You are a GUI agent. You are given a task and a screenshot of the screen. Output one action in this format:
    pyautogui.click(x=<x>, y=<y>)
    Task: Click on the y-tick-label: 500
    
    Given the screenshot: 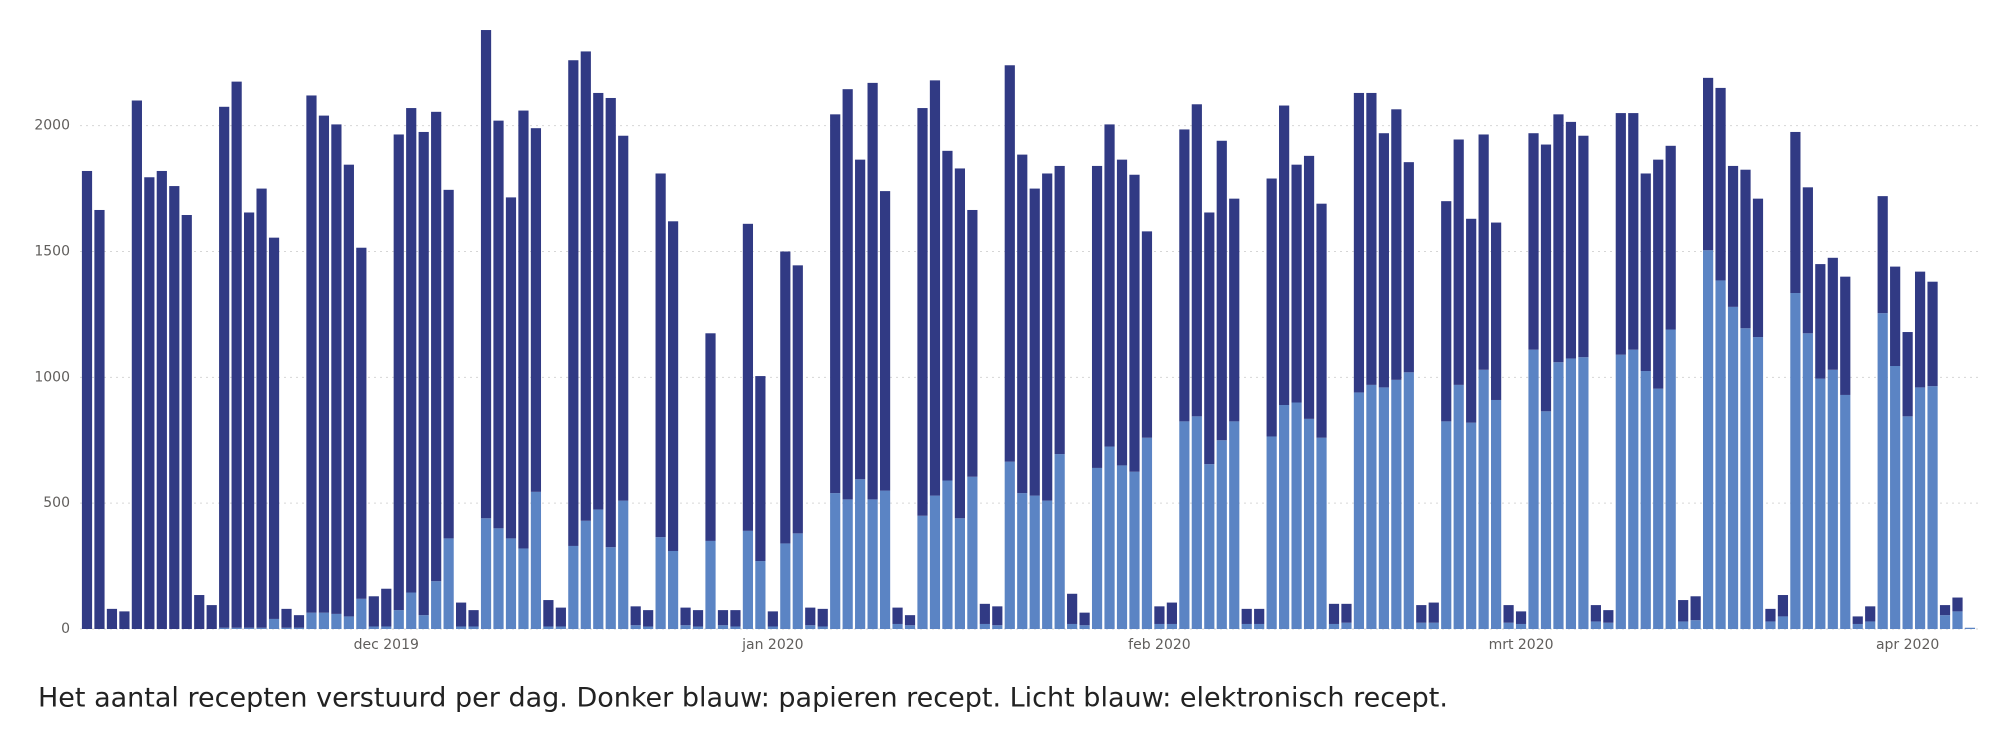 What is the action you would take?
    pyautogui.click(x=56, y=503)
    